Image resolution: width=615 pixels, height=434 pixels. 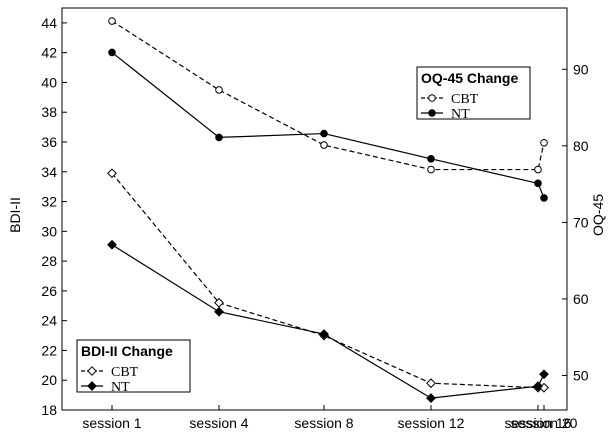 What do you see at coordinates (581, 299) in the screenshot?
I see `right-tick-label: 60` at bounding box center [581, 299].